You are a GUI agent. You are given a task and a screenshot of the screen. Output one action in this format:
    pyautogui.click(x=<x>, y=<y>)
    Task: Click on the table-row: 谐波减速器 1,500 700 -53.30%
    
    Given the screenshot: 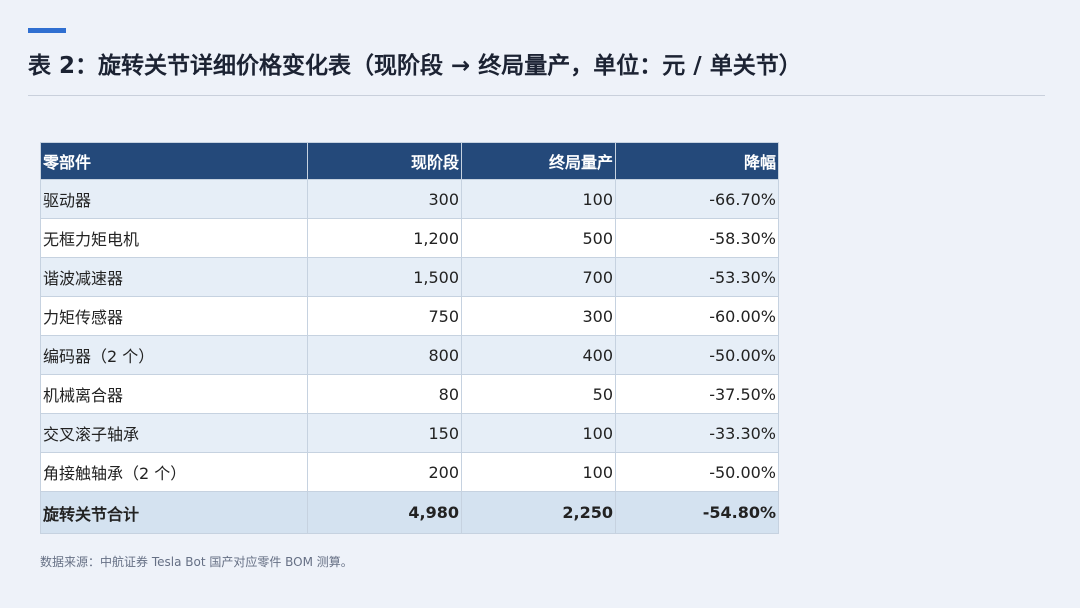 What is the action you would take?
    pyautogui.click(x=409, y=277)
    